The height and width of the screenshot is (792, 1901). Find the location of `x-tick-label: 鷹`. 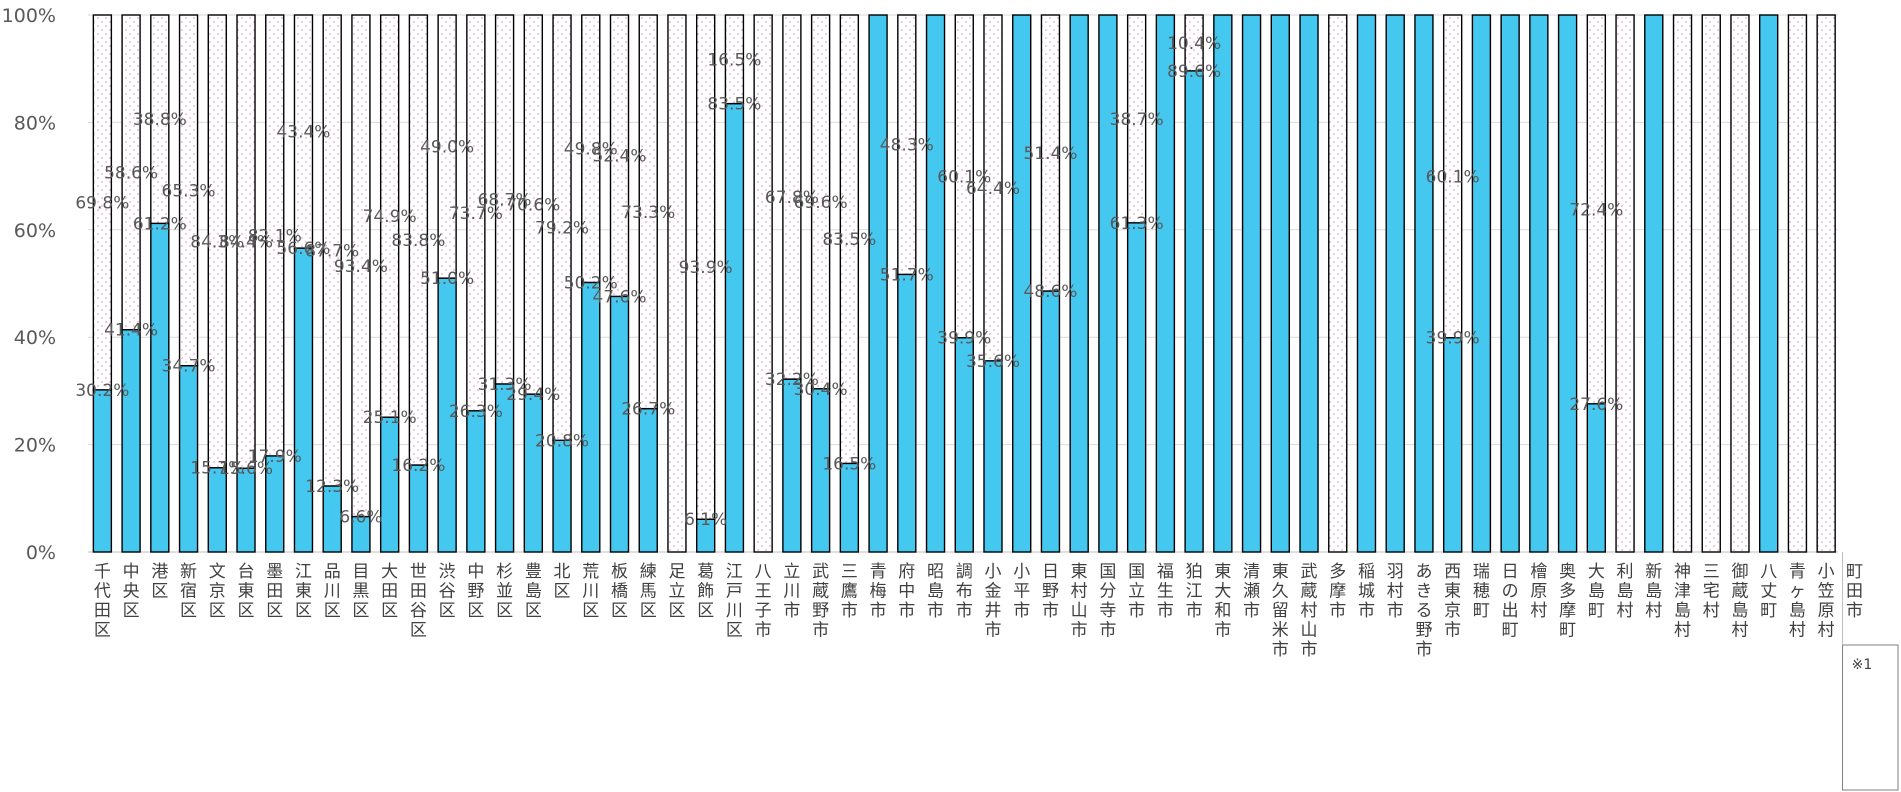

x-tick-label: 鷹 is located at coordinates (849, 591).